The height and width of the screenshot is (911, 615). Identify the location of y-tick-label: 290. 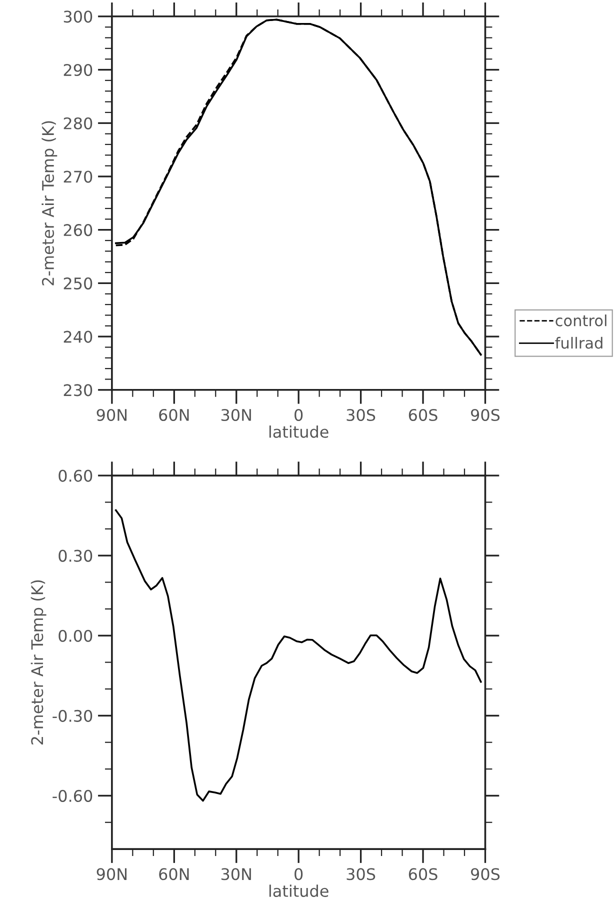
(78, 70).